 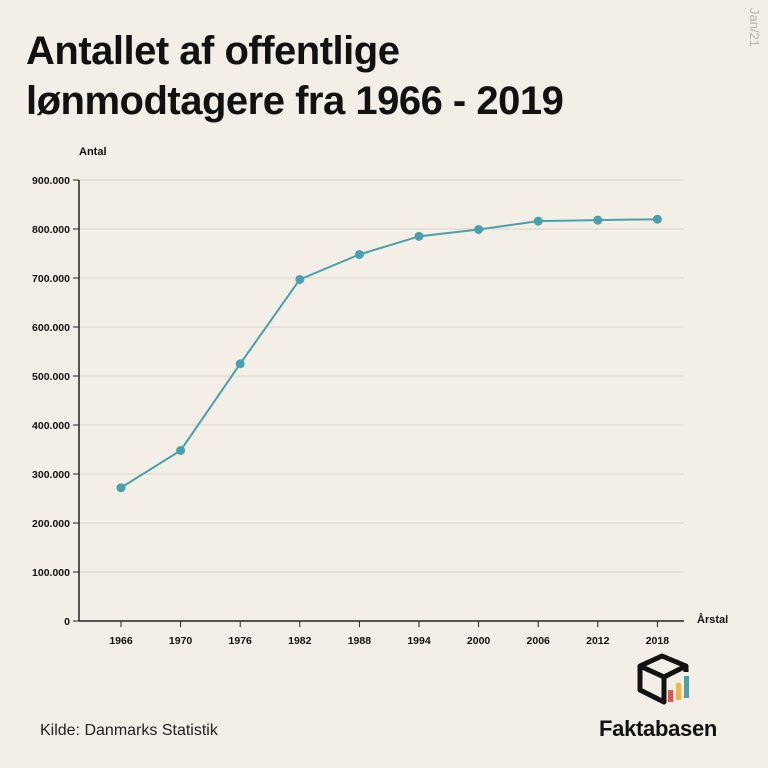 What do you see at coordinates (295, 101) in the screenshot?
I see `title-line-2: lønmodtagere fra 1966 - 2019` at bounding box center [295, 101].